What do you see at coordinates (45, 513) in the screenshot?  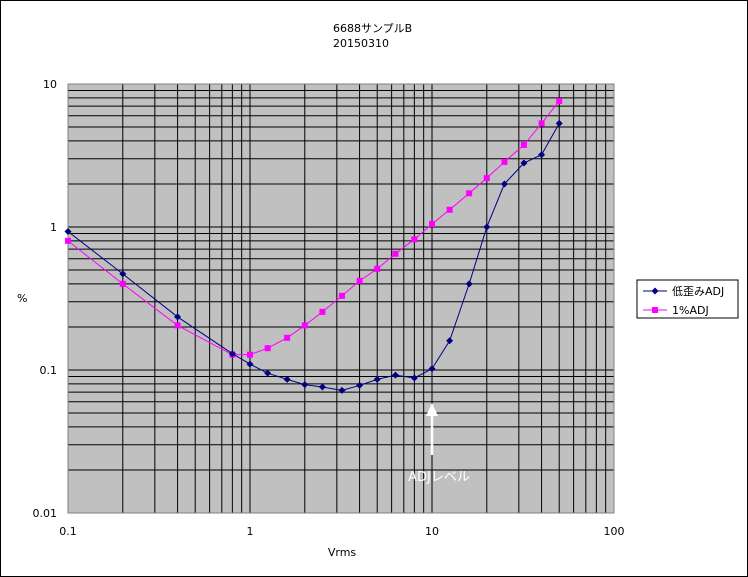 I see `y-tick-label: 0.01` at bounding box center [45, 513].